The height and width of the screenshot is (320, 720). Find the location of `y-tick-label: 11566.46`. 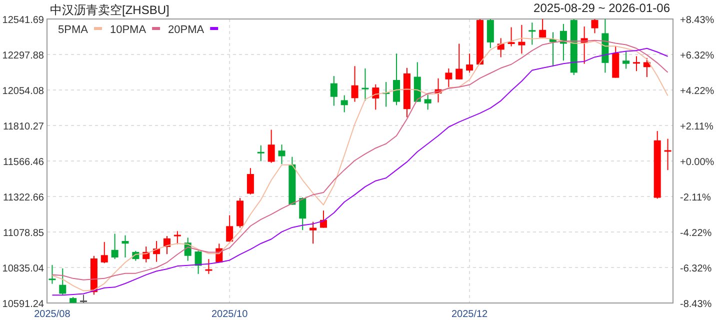

y-tick-label: 11566.46 is located at coordinates (23, 162).